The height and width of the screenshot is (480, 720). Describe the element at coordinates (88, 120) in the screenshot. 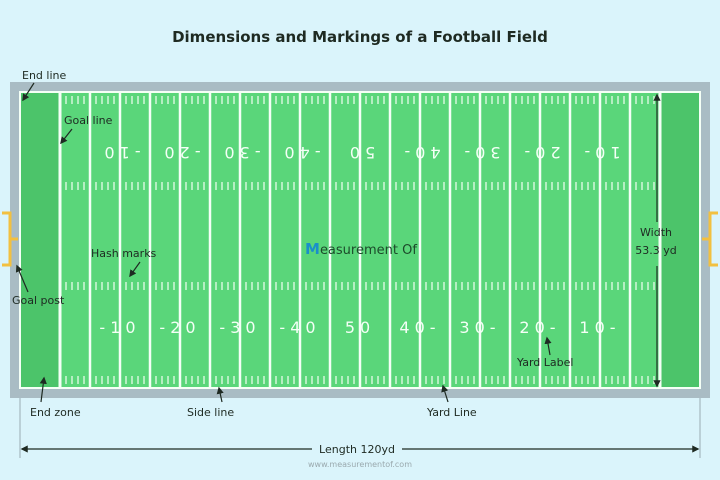

I see `label-goal-line: Goal line` at that location.